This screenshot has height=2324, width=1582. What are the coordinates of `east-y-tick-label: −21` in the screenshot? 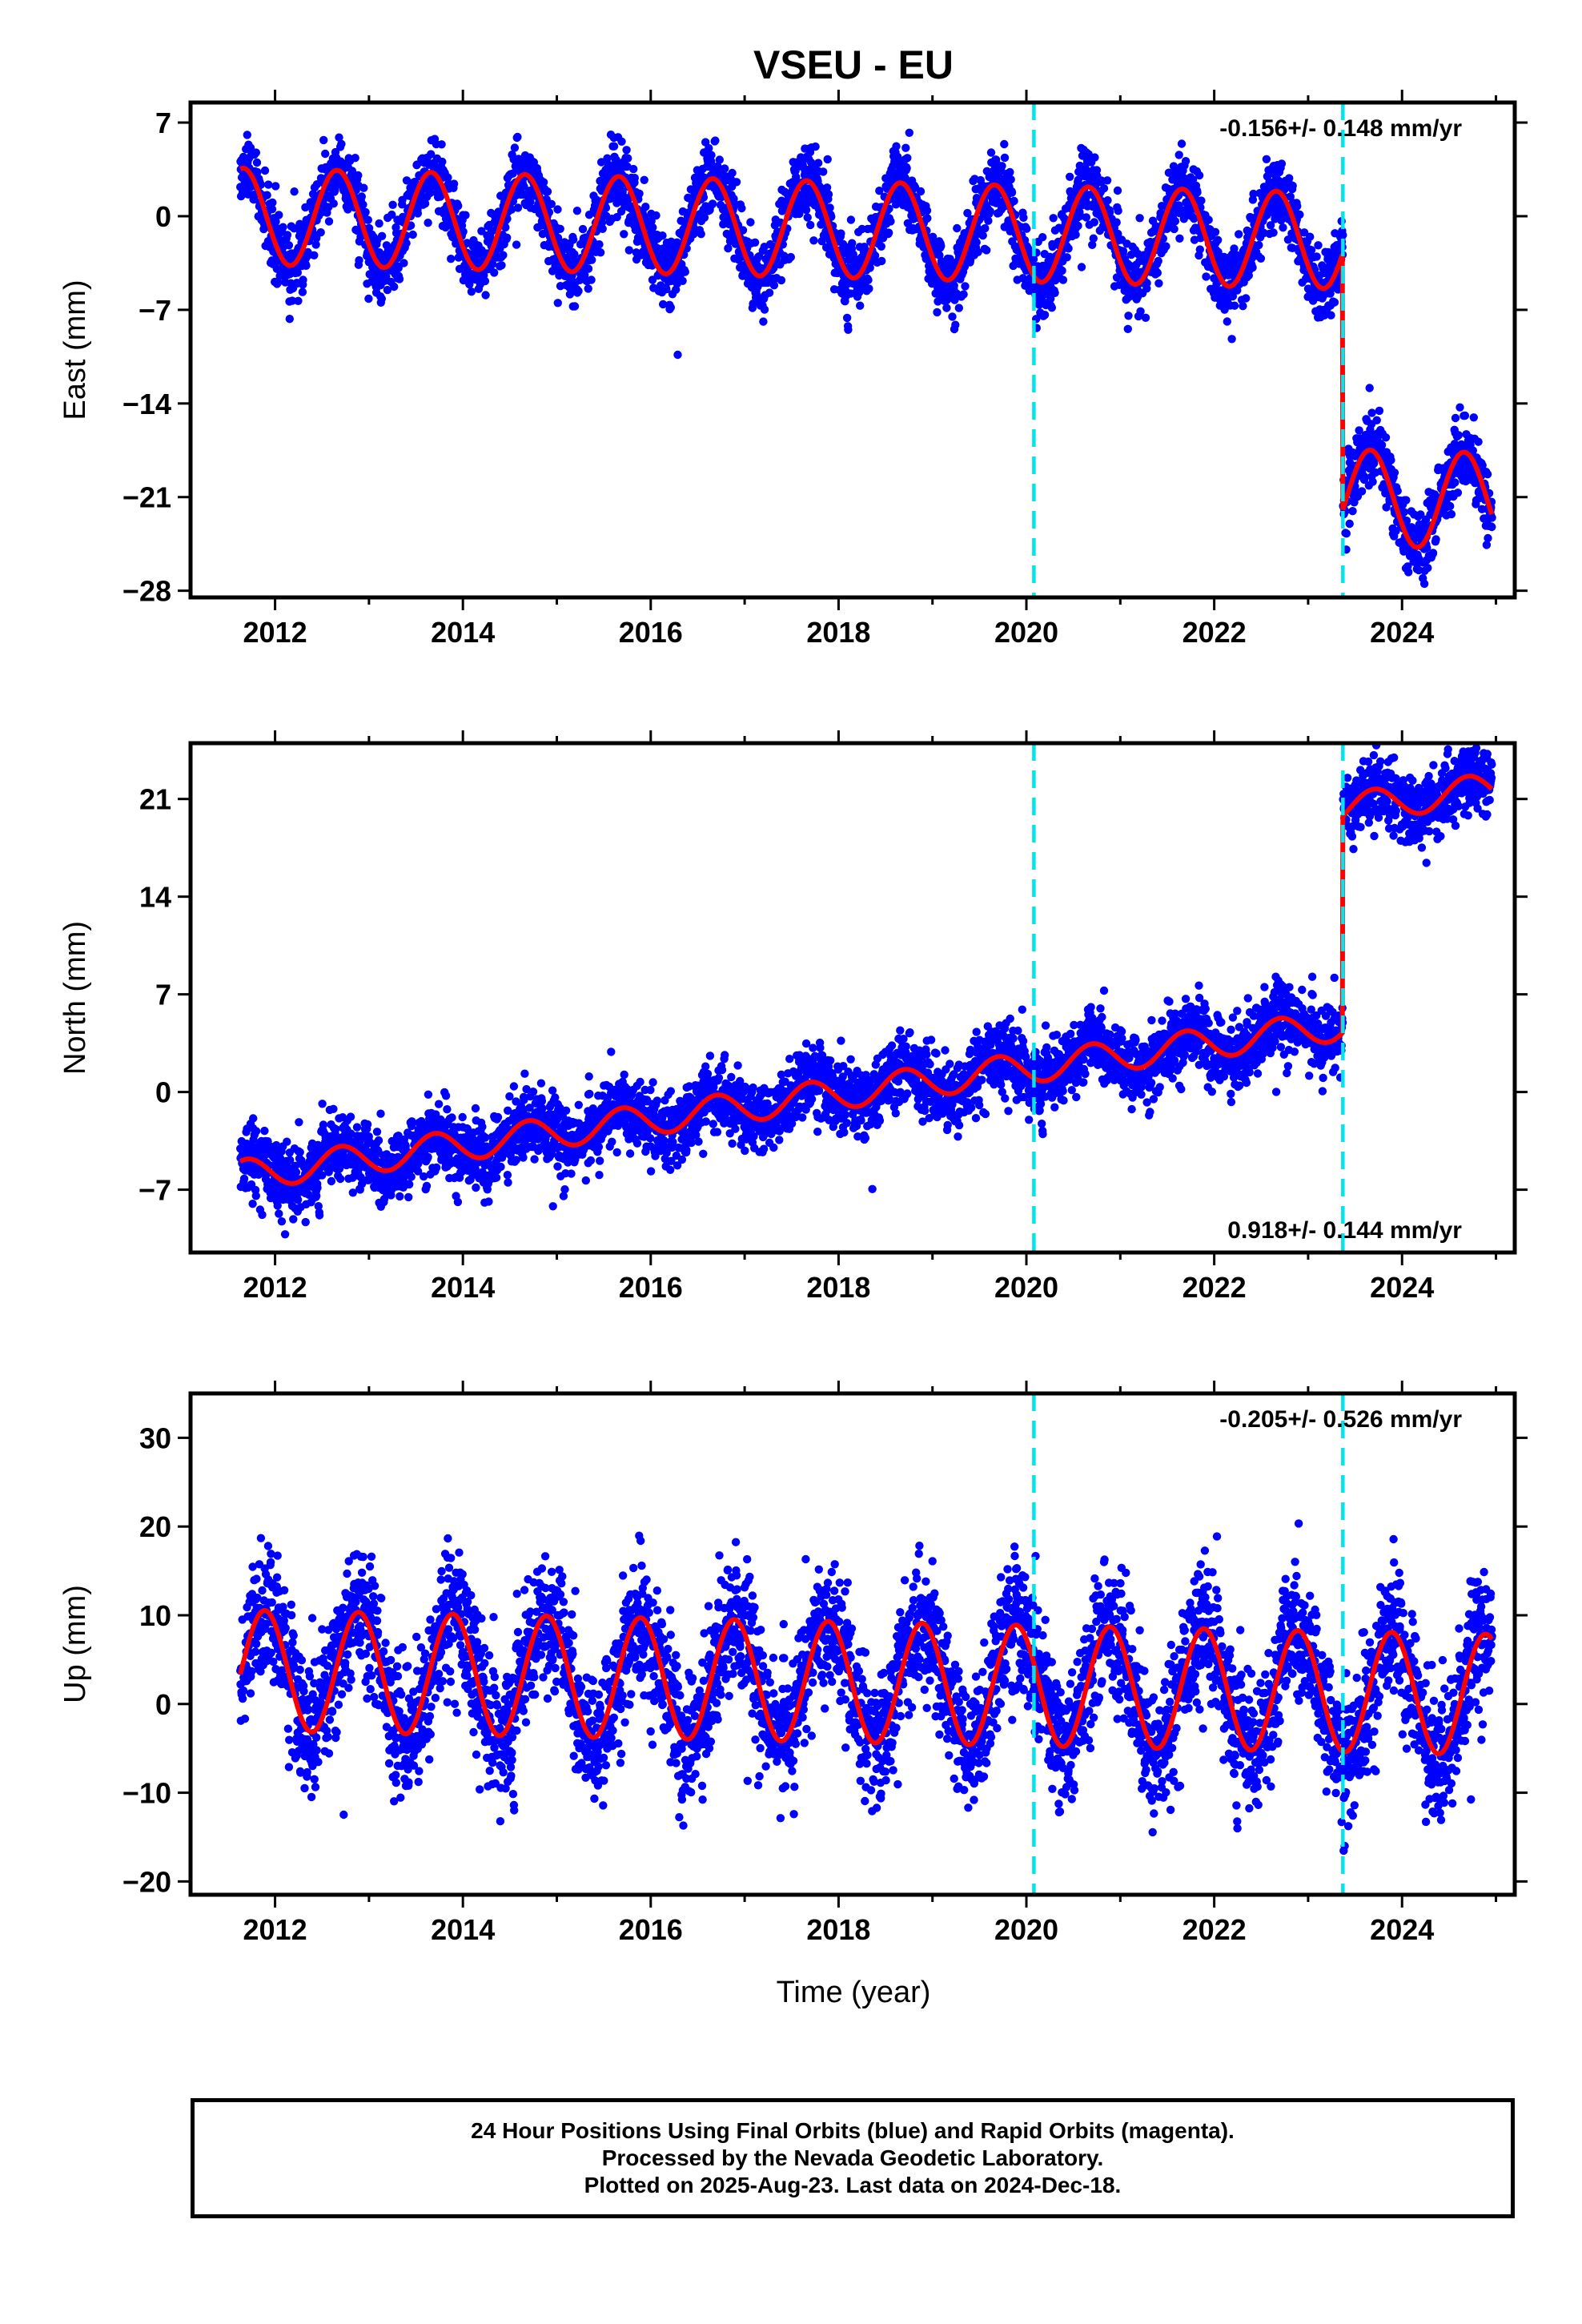 It's located at (146, 497).